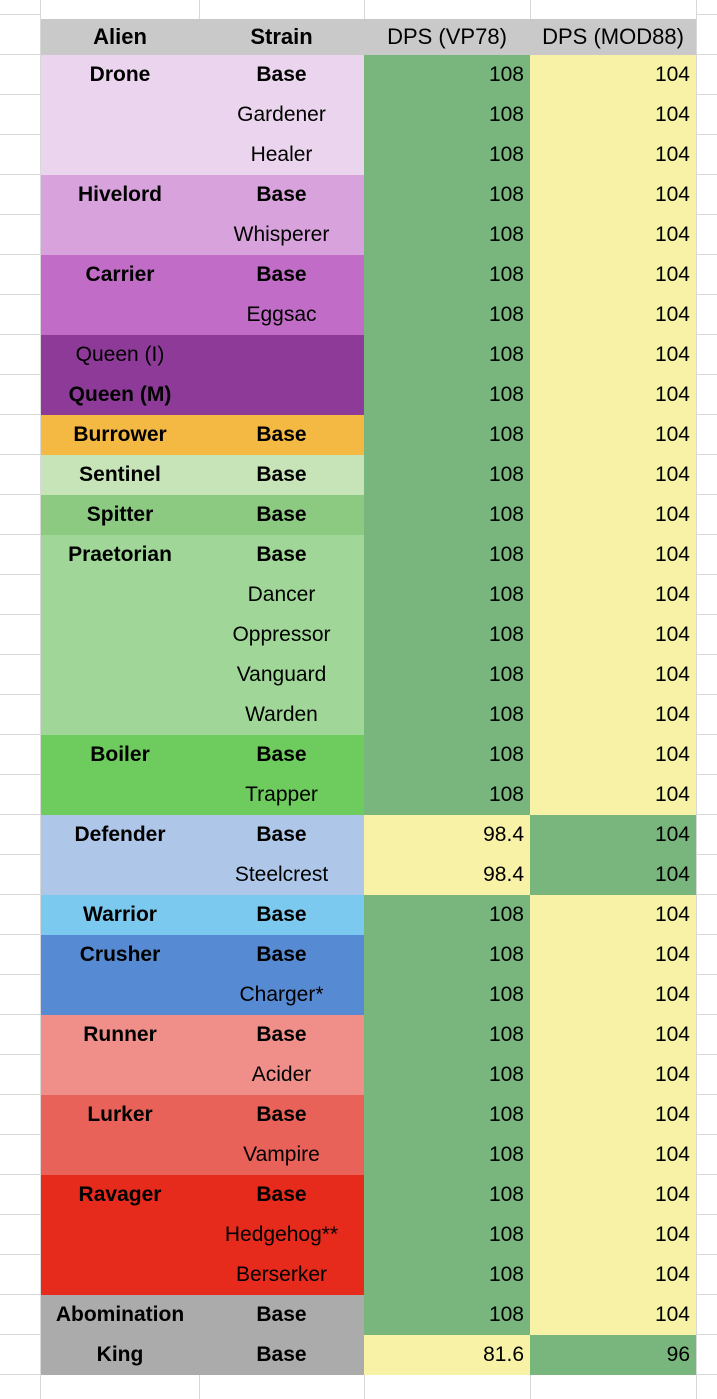 The image size is (717, 1399). What do you see at coordinates (120, 514) in the screenshot?
I see `alien-cell: Spitter` at bounding box center [120, 514].